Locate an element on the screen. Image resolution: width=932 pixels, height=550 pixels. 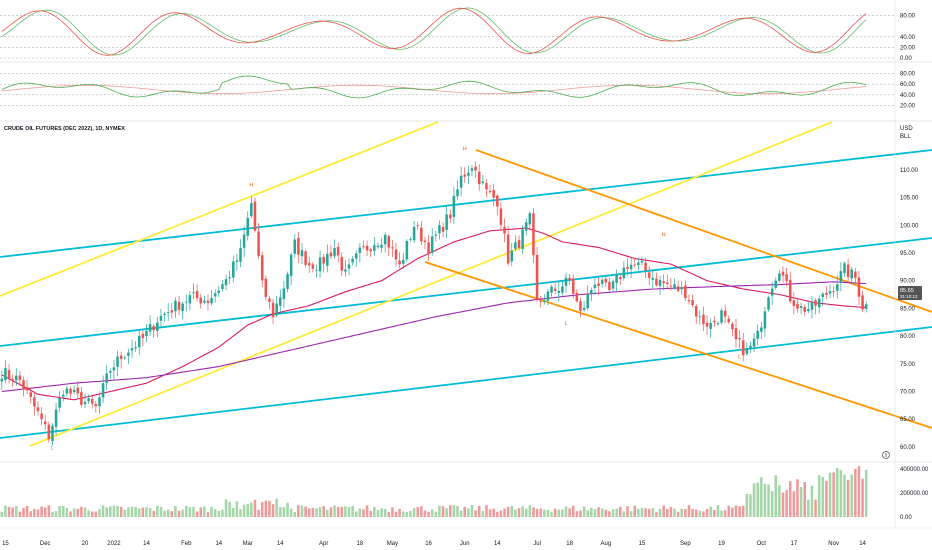
upper-orange-channel-line is located at coordinates (703, 231).